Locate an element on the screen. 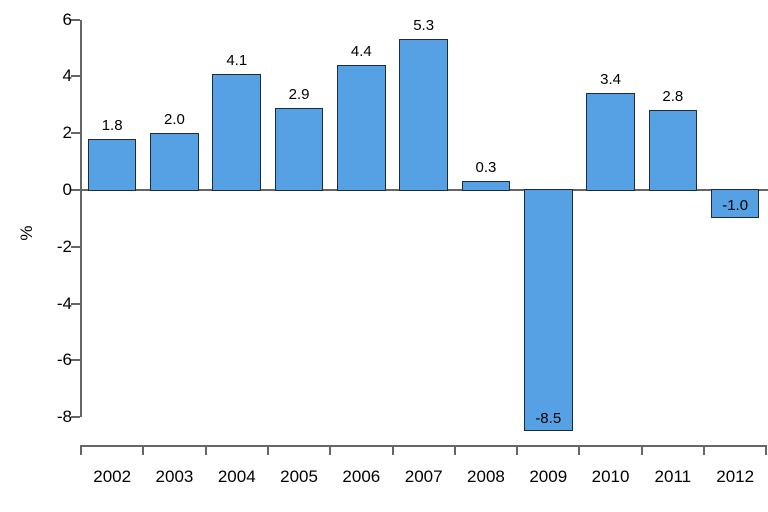 This screenshot has width=768, height=512. bar-value-label: 2.0 is located at coordinates (174, 120).